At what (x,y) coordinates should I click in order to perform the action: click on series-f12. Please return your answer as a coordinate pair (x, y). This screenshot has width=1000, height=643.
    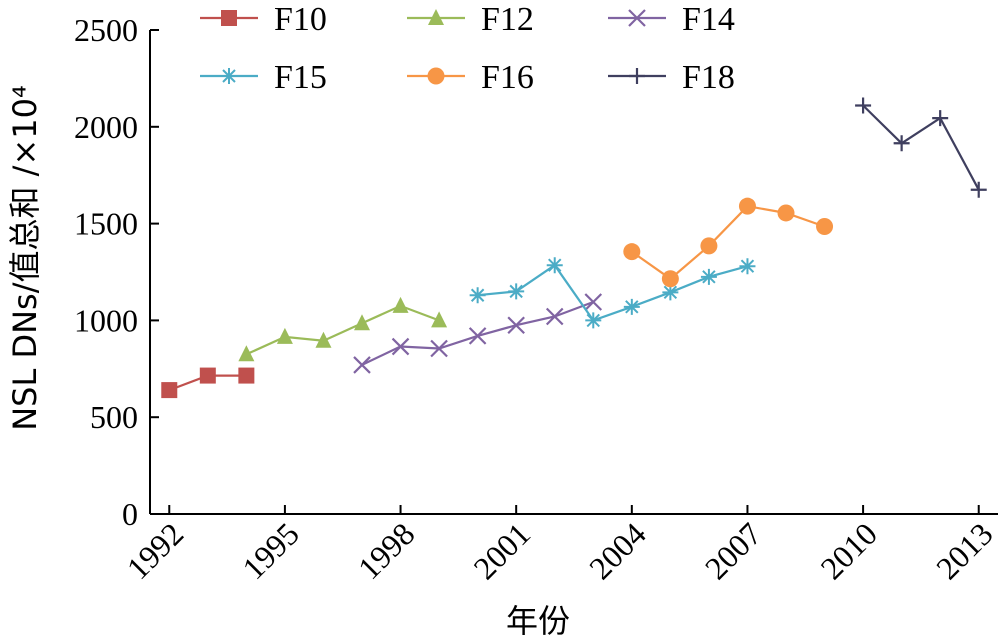
    Looking at the image, I should click on (343, 329).